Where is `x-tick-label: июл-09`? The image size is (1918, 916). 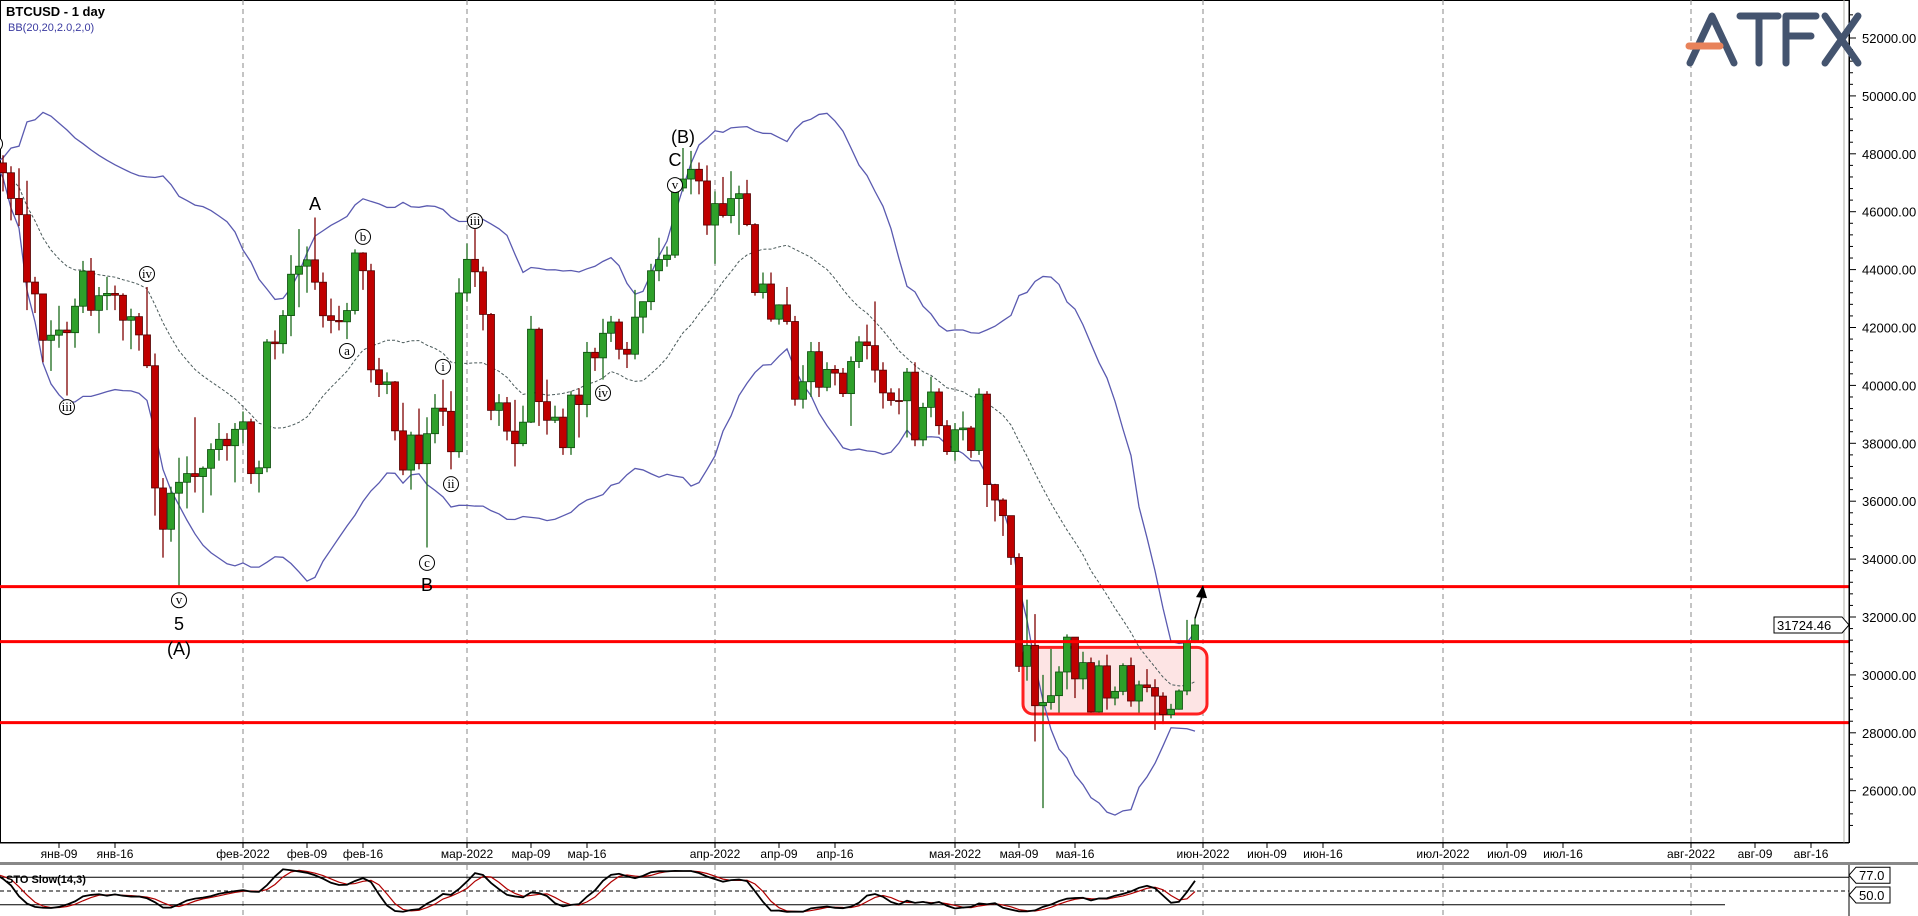
x-tick-label: июл-09 is located at coordinates (1507, 854).